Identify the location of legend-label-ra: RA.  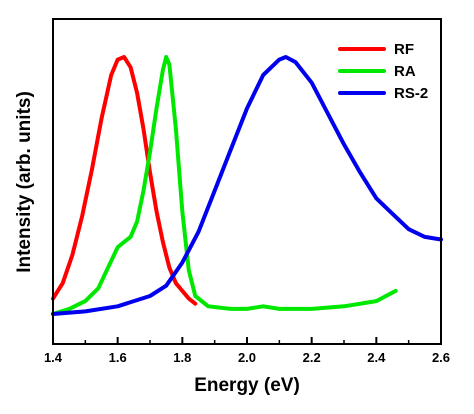
(405, 71).